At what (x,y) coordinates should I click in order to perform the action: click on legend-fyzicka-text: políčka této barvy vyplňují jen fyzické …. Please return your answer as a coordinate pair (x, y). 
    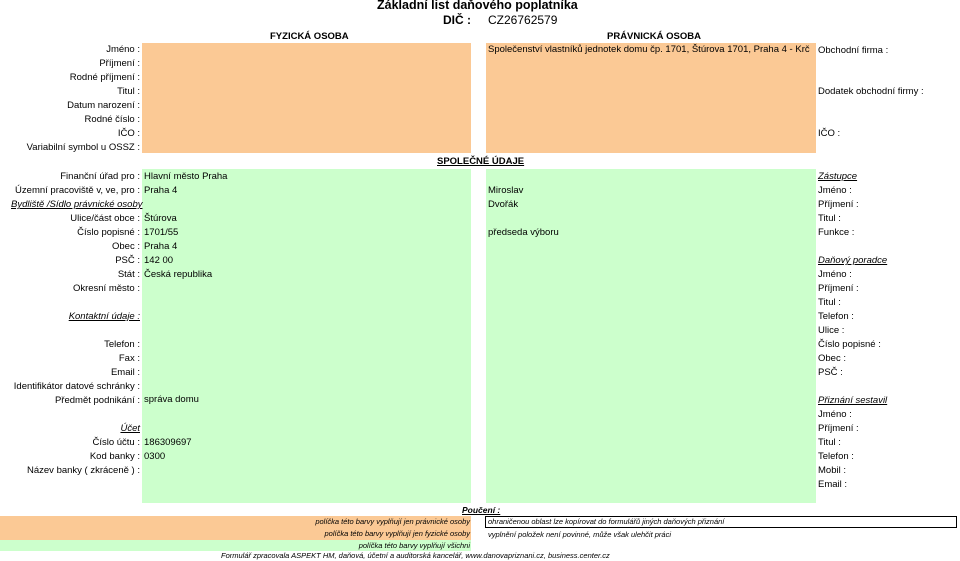
    Looking at the image, I should click on (397, 533).